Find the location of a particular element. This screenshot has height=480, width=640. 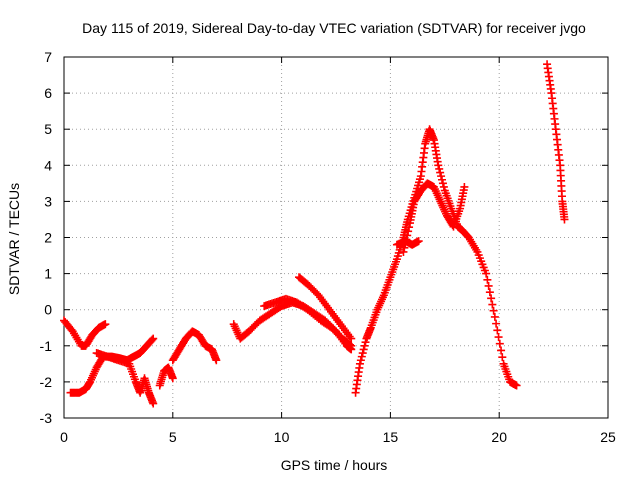

x-axis-label: GPS time / hours is located at coordinates (334, 465).